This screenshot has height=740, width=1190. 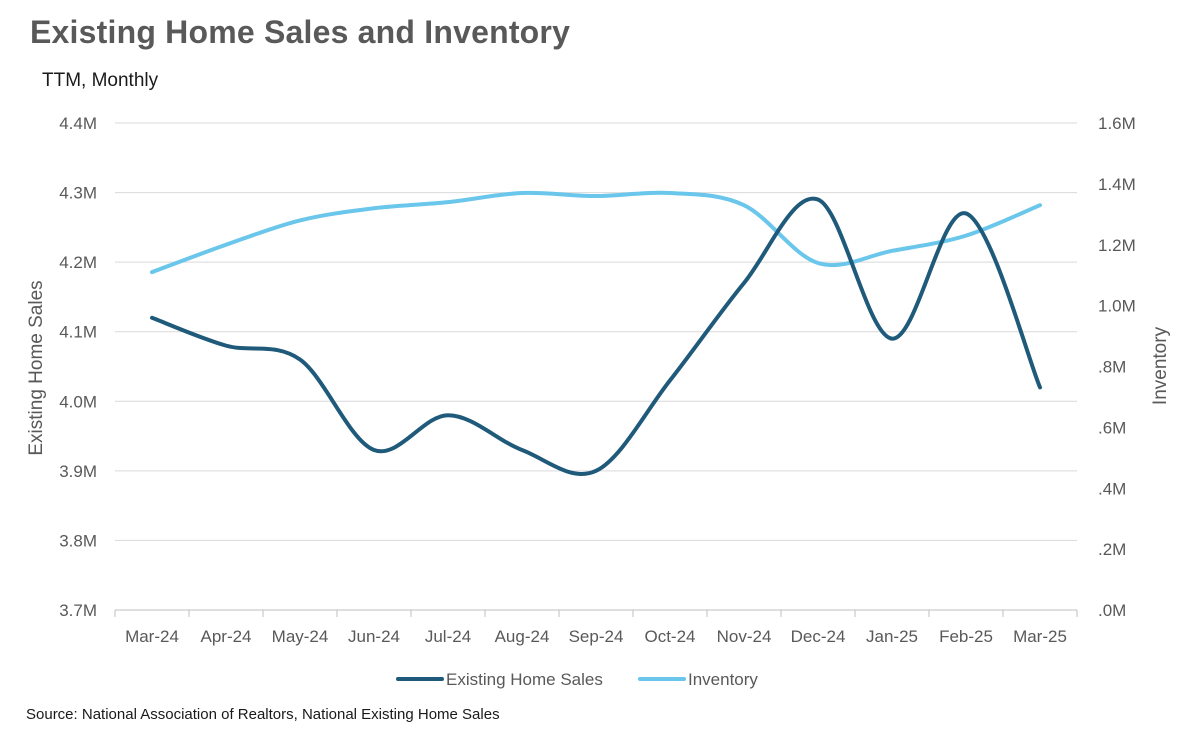 I want to click on x-tick-label: Jan-25, so click(x=892, y=636).